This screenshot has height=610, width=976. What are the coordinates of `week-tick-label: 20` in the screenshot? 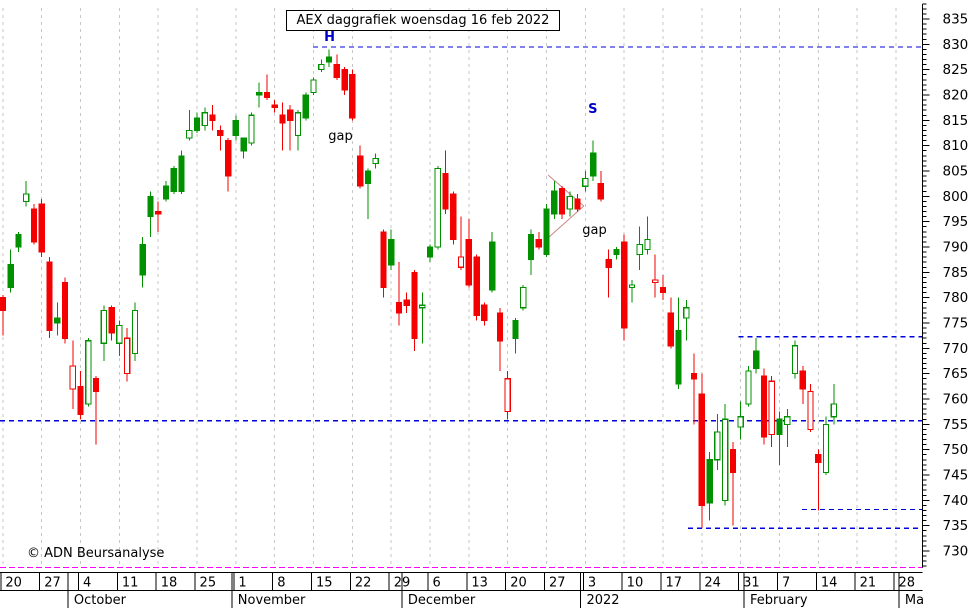 It's located at (13, 583).